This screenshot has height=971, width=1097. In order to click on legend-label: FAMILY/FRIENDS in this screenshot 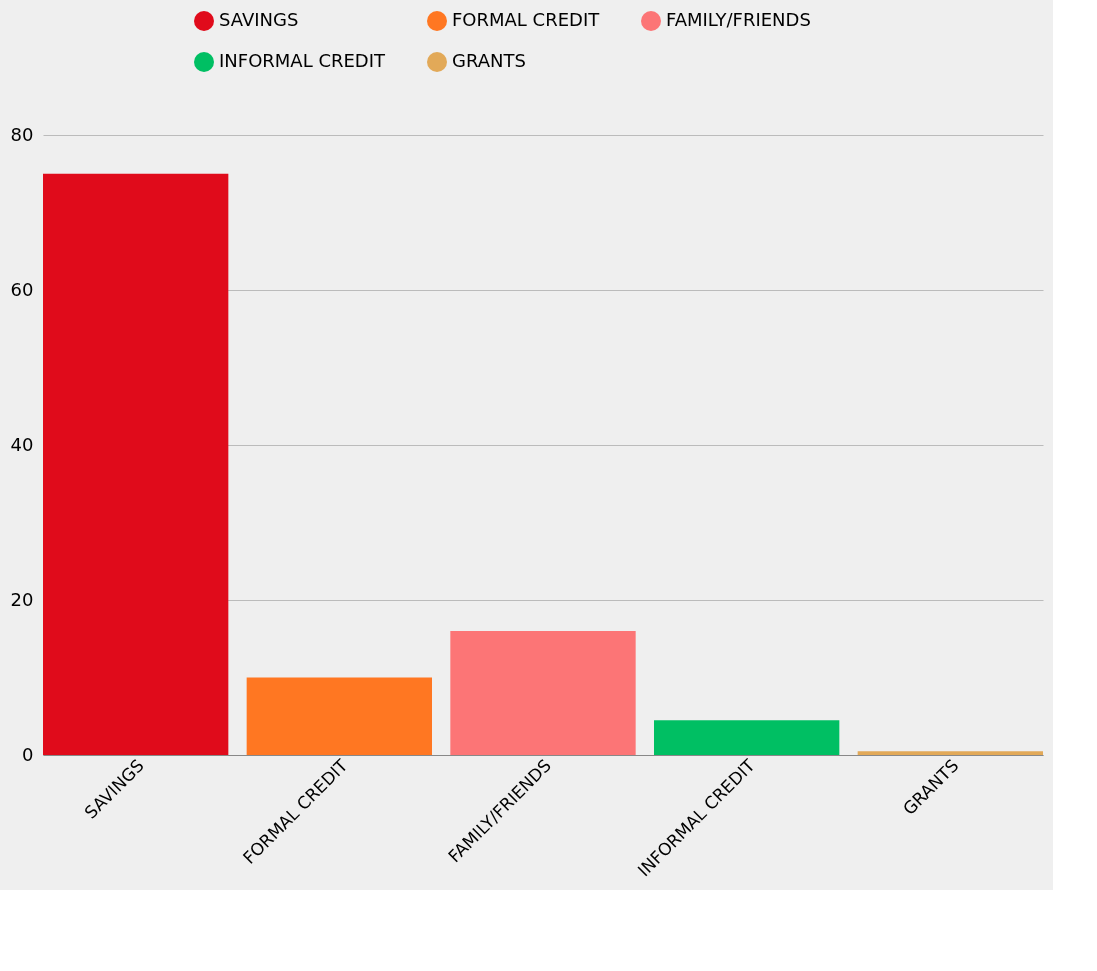, I will do `click(738, 19)`.